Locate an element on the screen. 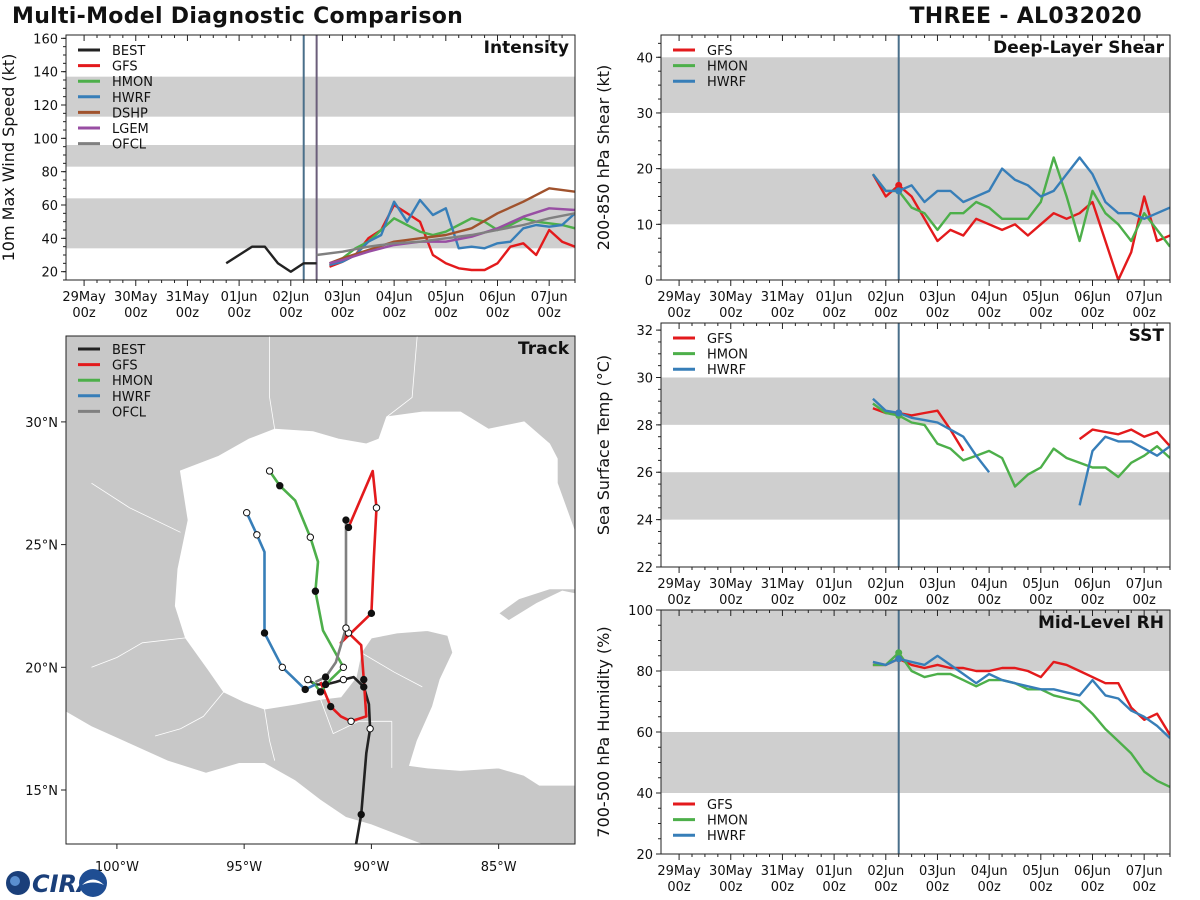 This screenshot has width=1200, height=900. y-tick-label: 160 is located at coordinates (45, 39).